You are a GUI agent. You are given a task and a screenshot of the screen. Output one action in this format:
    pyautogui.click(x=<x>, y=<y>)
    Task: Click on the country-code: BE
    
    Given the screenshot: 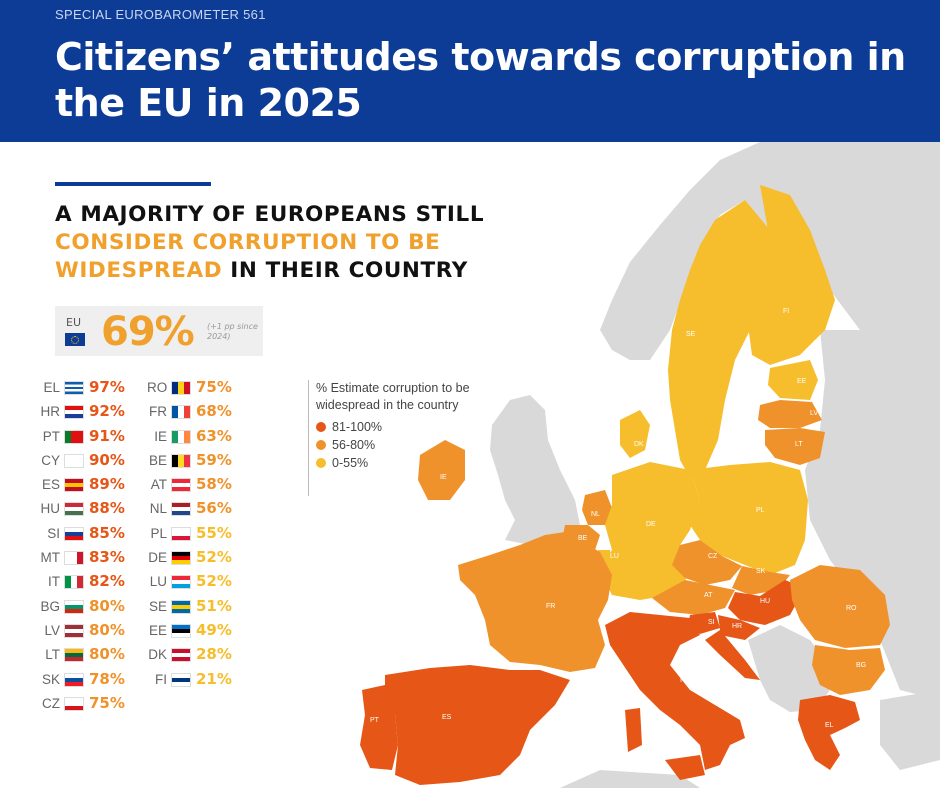 What is the action you would take?
    pyautogui.click(x=157, y=460)
    